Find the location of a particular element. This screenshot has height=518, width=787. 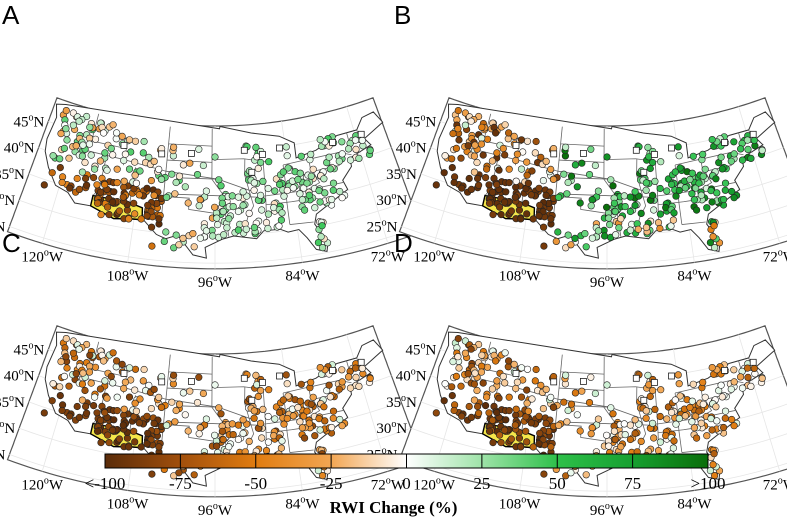

colorbar-tick-label: <-100 is located at coordinates (105, 483).